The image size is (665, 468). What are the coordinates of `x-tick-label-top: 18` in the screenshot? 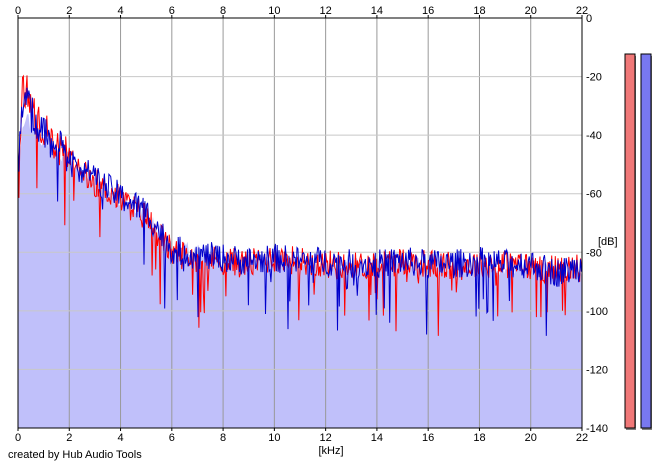 It's located at (479, 11).